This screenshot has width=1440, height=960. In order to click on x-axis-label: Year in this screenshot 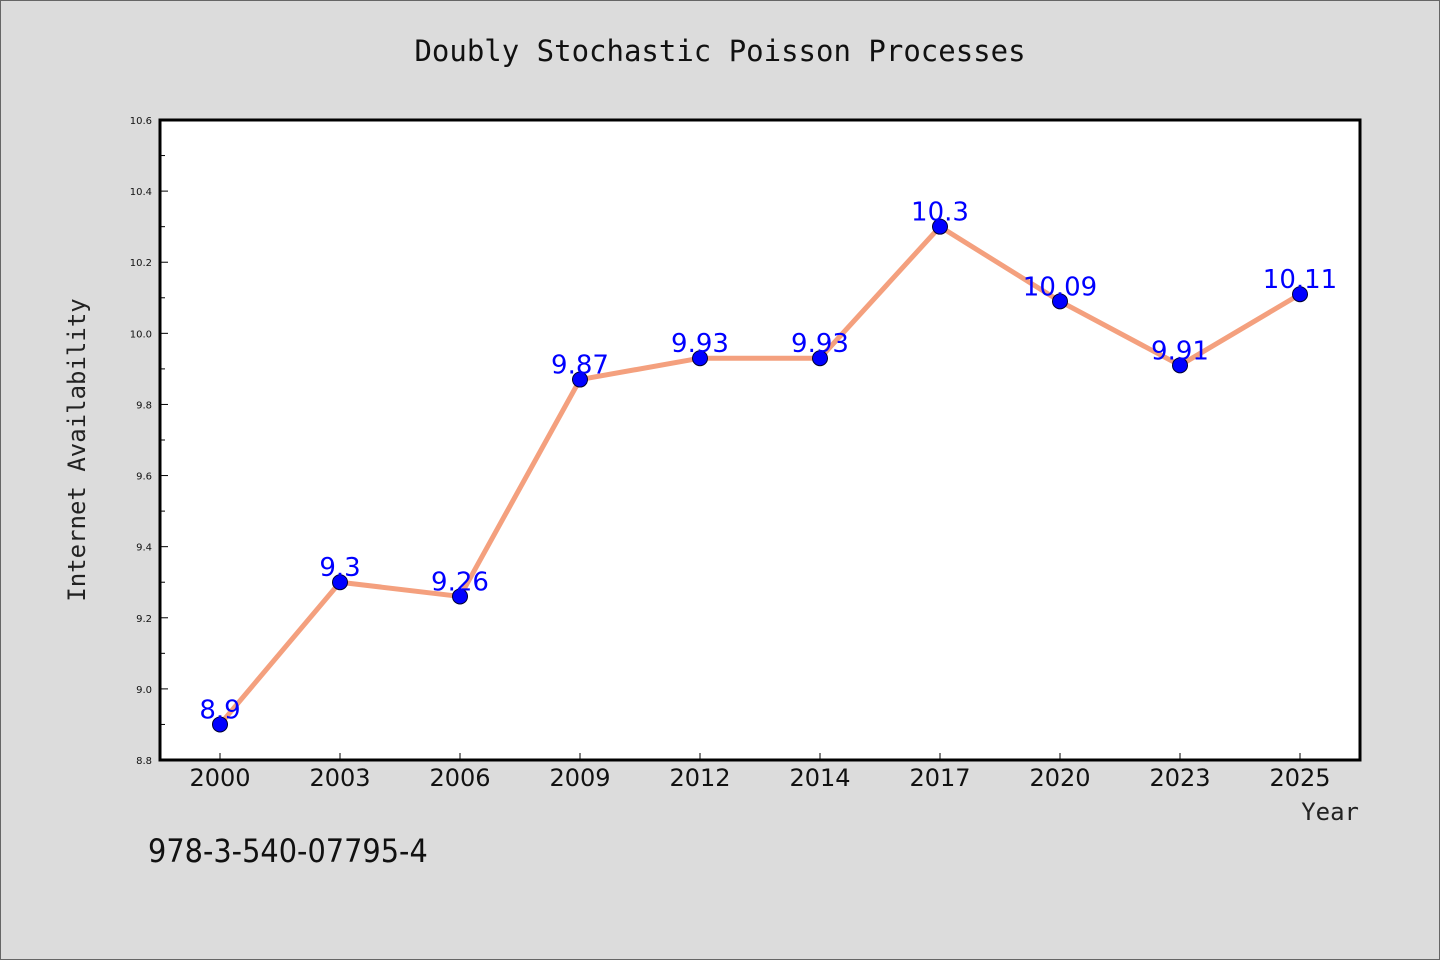, I will do `click(1330, 812)`.